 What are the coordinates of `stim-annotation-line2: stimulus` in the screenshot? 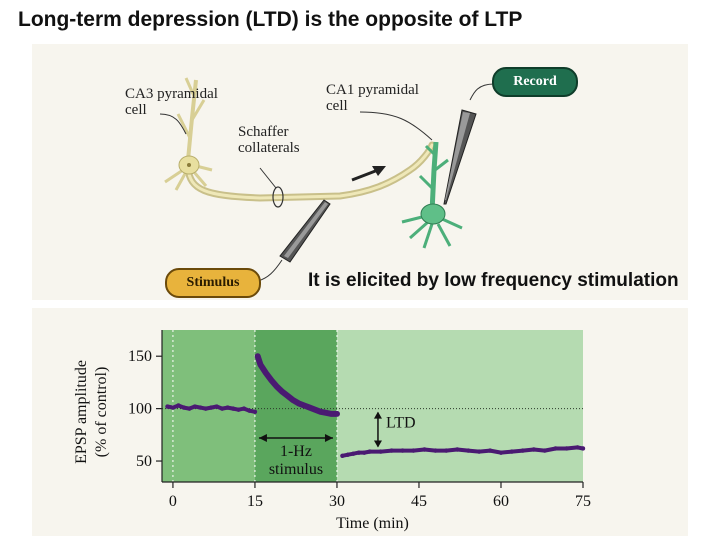 It's located at (296, 469).